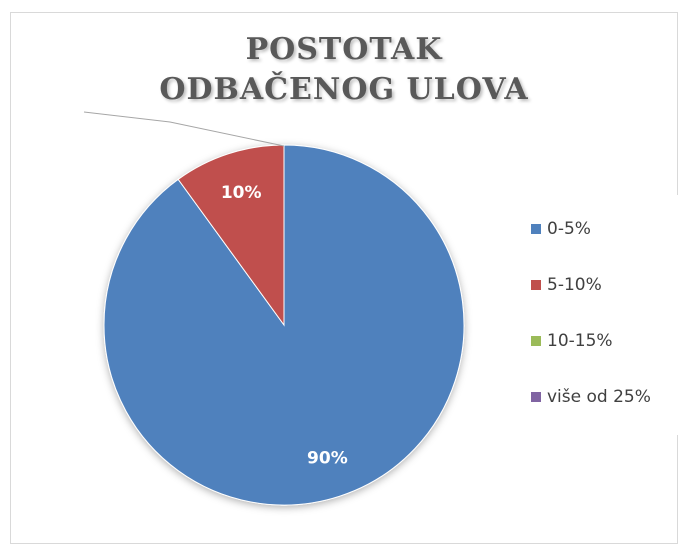 The width and height of the screenshot is (688, 554). Describe the element at coordinates (241, 193) in the screenshot. I see `data-label: 10%` at that location.